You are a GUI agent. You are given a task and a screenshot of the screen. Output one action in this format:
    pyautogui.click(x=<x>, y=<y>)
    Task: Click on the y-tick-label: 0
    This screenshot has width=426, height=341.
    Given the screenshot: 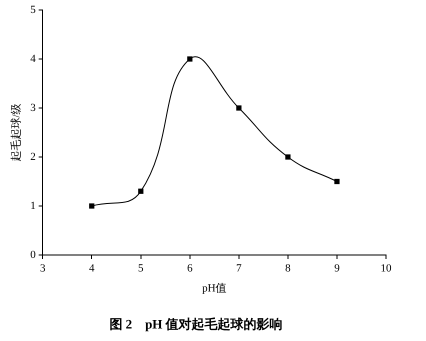 What is the action you would take?
    pyautogui.click(x=33, y=254)
    